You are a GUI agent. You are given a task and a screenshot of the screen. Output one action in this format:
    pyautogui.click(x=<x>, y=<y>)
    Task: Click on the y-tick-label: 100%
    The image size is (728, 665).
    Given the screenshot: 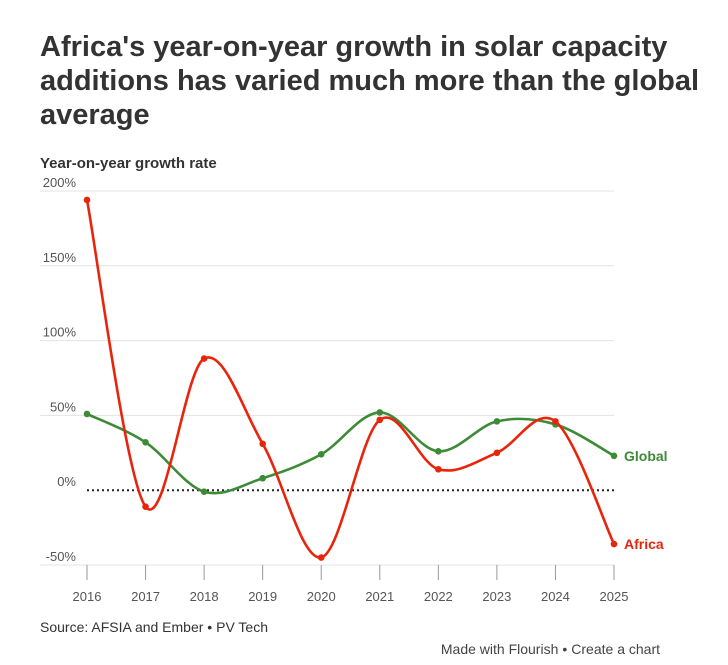 What is the action you would take?
    pyautogui.click(x=60, y=332)
    